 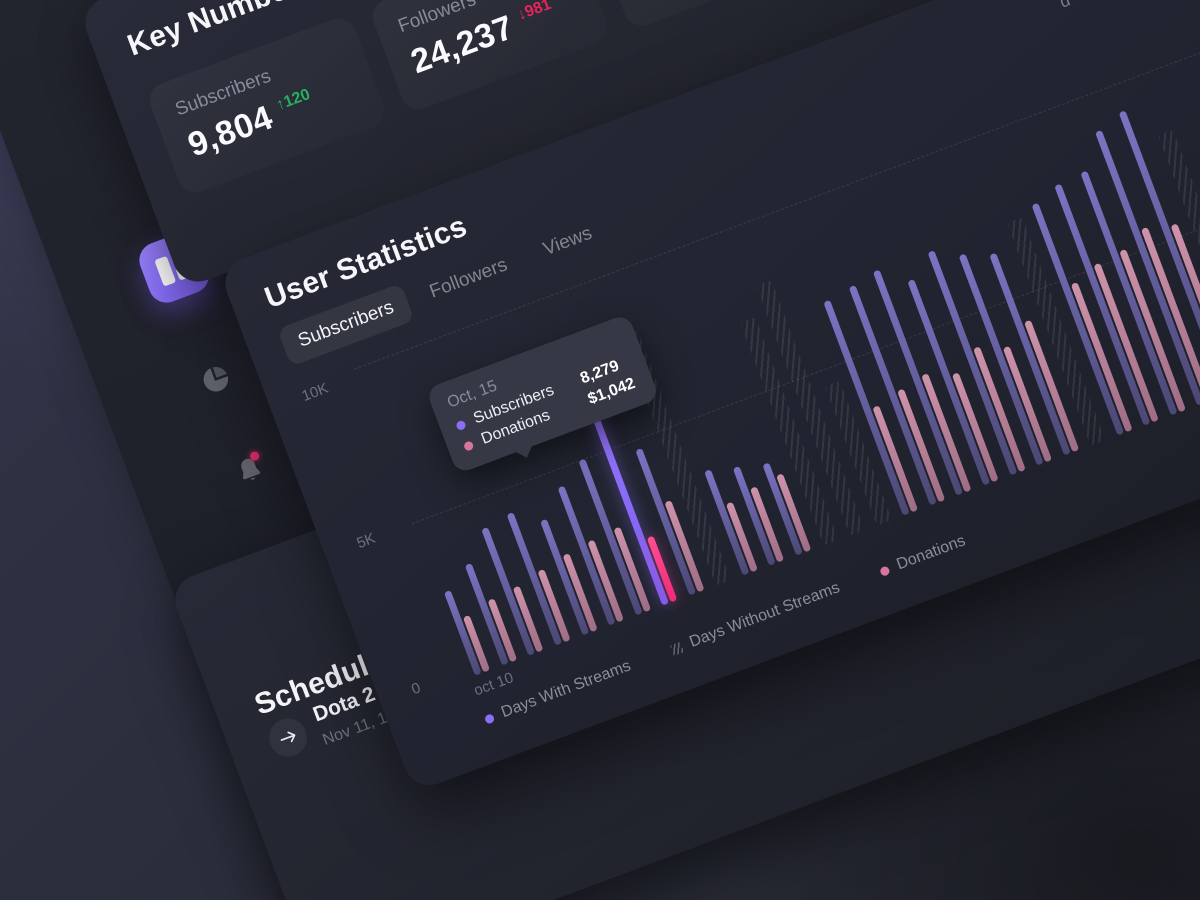 What do you see at coordinates (1122, 11) in the screenshot?
I see `time-range-selector: d w m 6m y` at bounding box center [1122, 11].